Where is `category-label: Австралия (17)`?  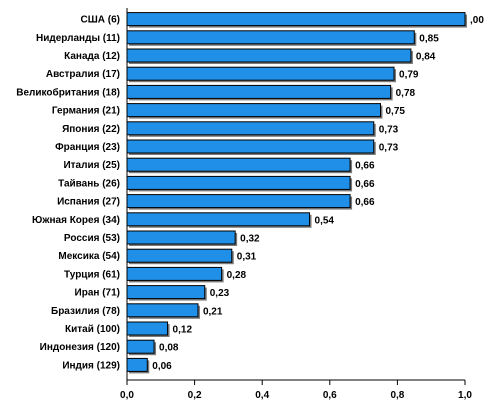 category-label: Австралия (17) is located at coordinates (83, 74).